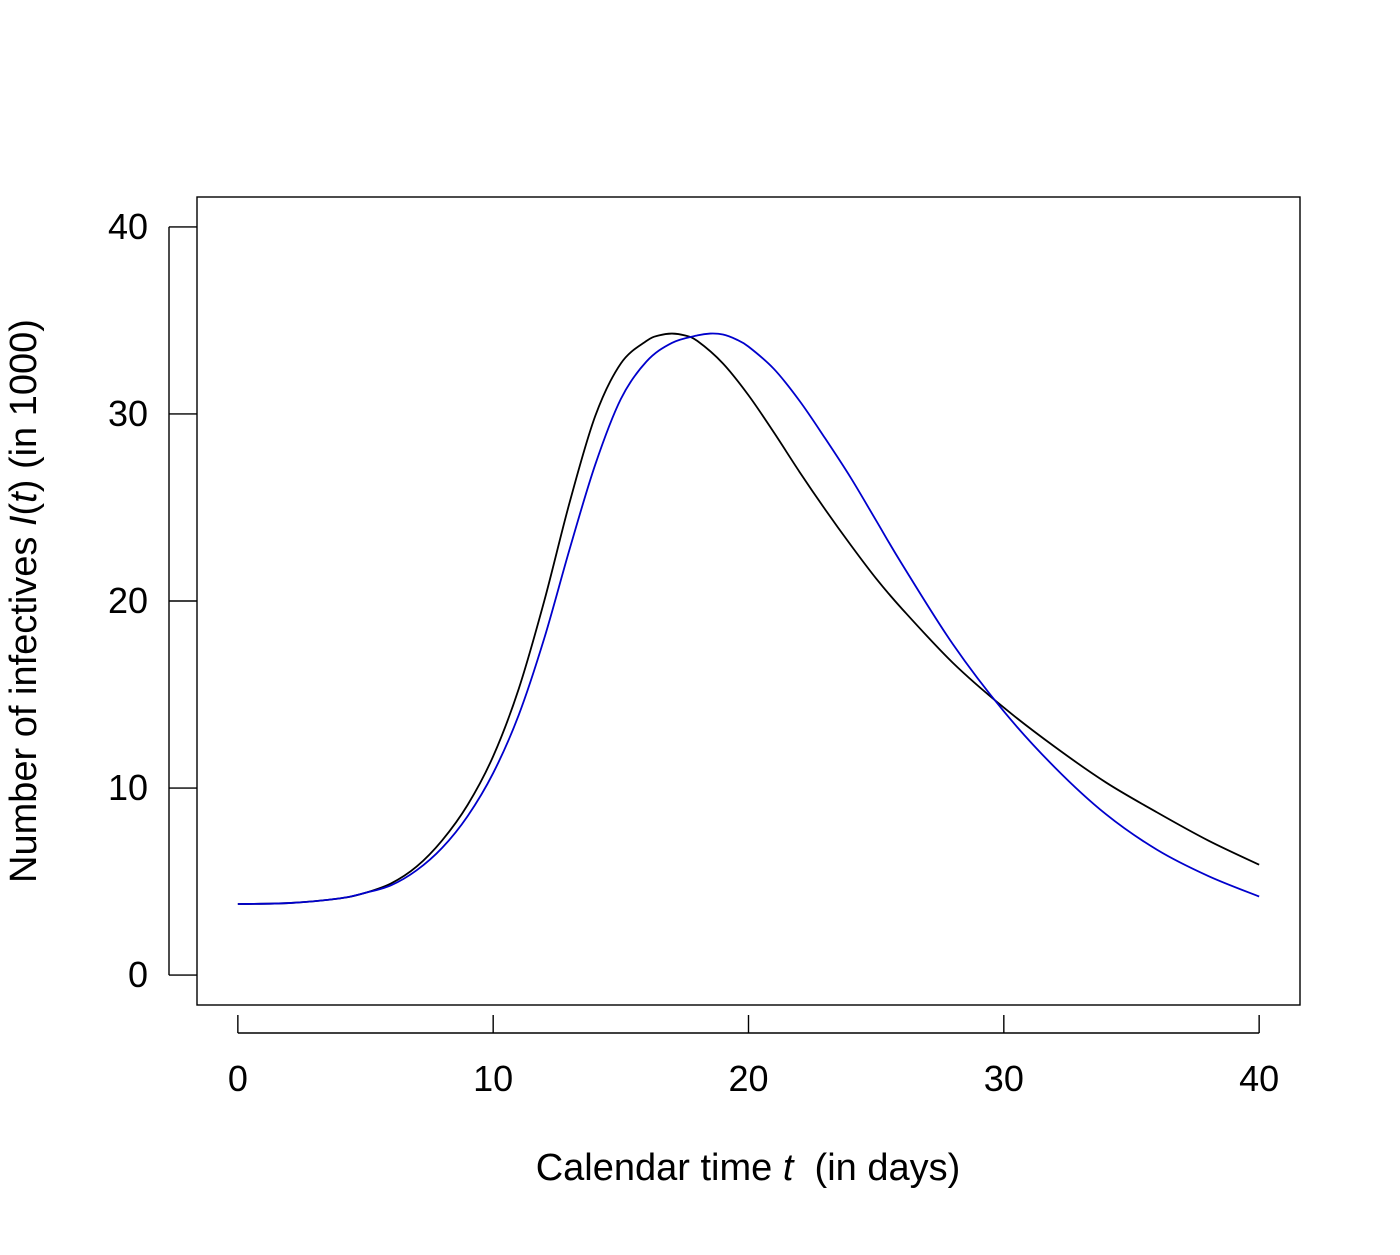 This screenshot has width=1400, height=1255. Describe the element at coordinates (753, 1057) in the screenshot. I see `x-axis: 0 10 20 30 40` at that location.